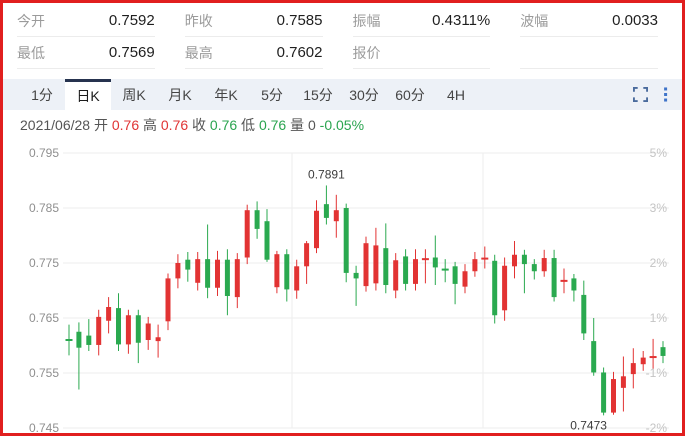 Image resolution: width=685 pixels, height=436 pixels. What do you see at coordinates (659, 208) in the screenshot?
I see `y-axis-label-right: 3%` at bounding box center [659, 208].